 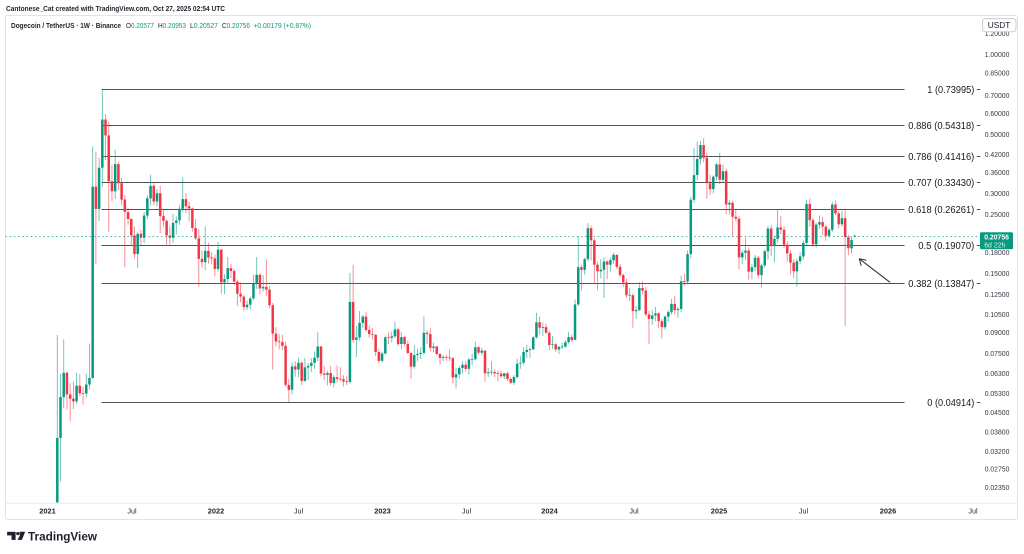 I want to click on svg-text: 2022, so click(x=216, y=511).